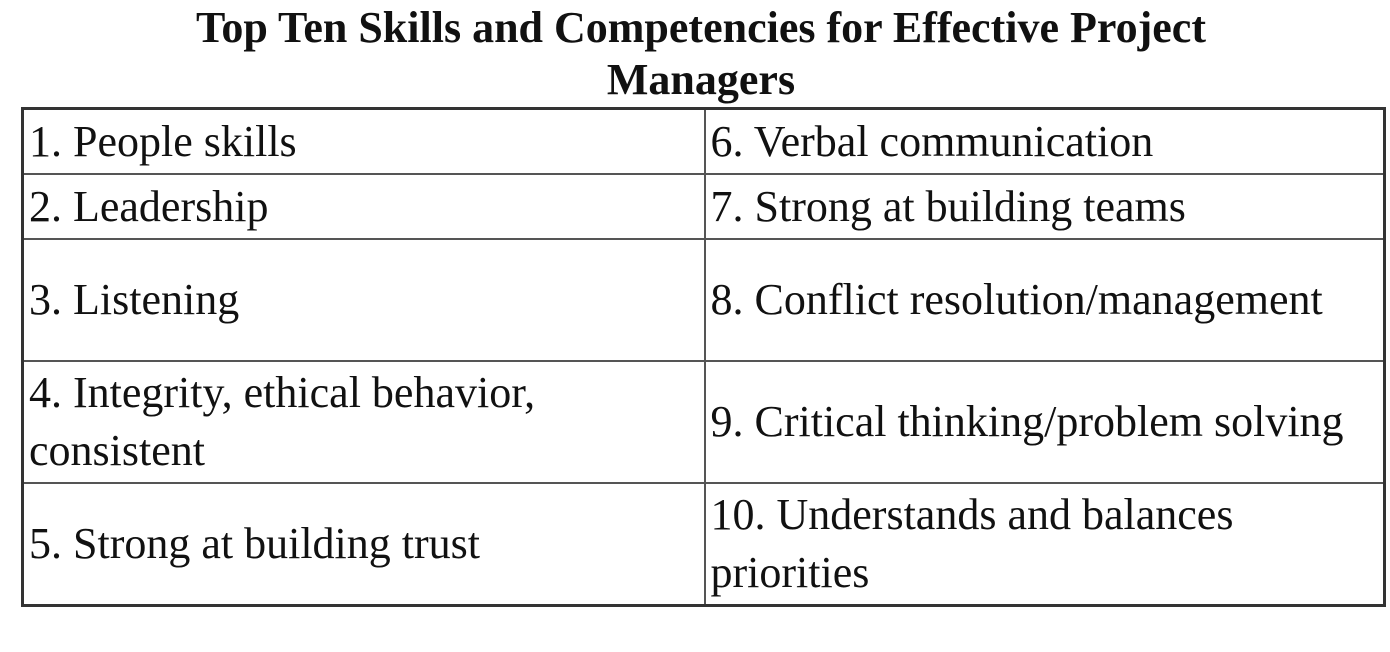 This screenshot has height=652, width=1390. I want to click on skill-cell: 3. Listening, so click(363, 300).